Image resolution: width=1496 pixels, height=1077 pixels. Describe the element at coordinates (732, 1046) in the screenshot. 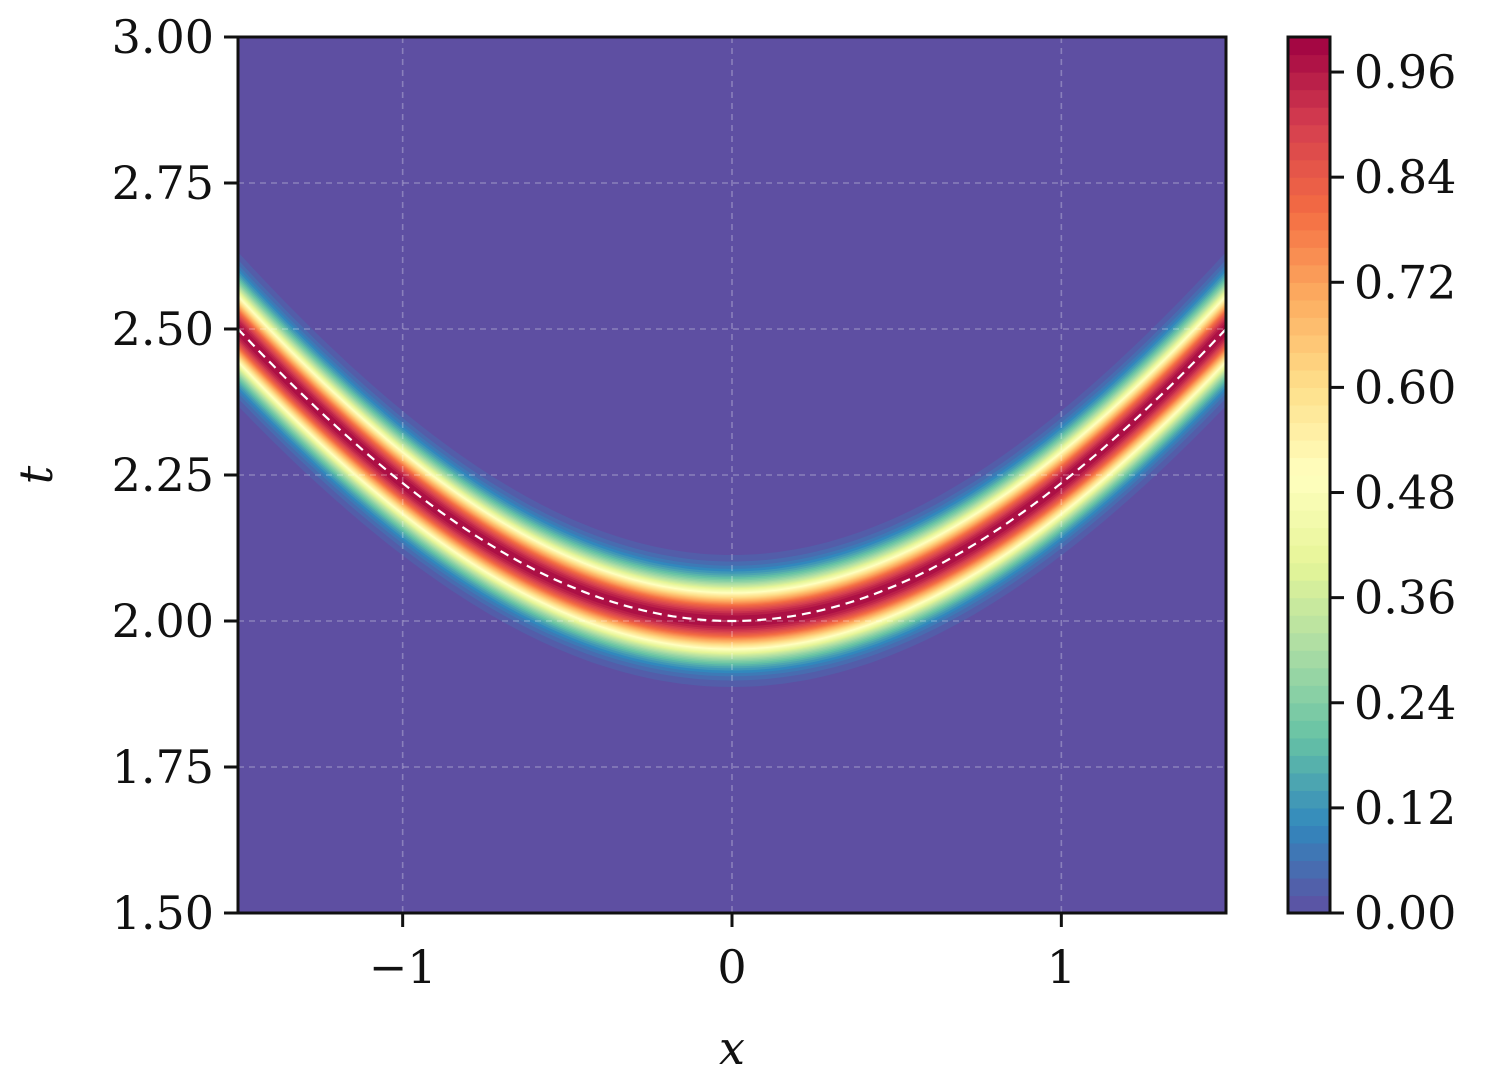

I see `x-axis-label: x` at that location.